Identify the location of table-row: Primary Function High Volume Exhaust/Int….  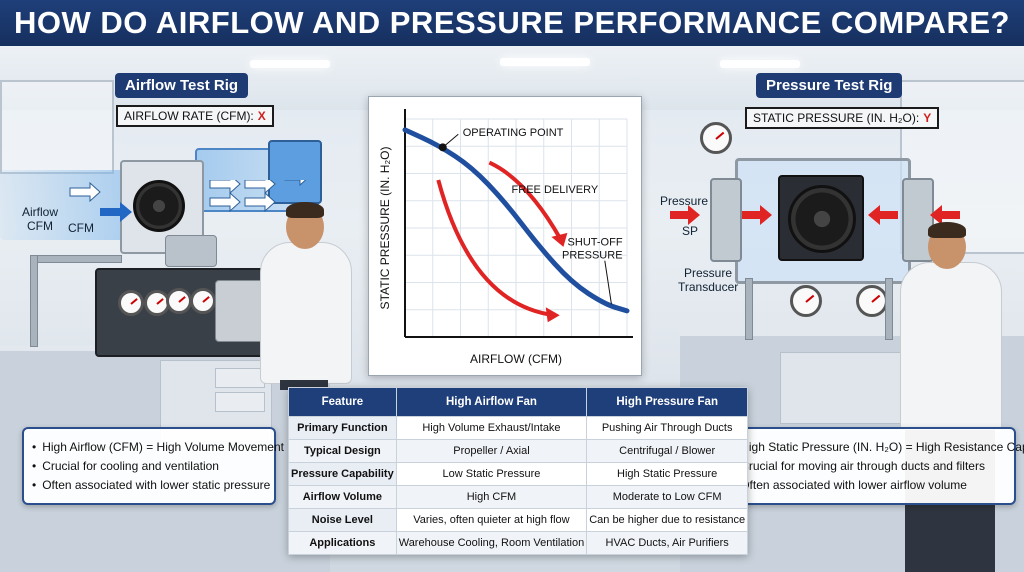
(518, 428).